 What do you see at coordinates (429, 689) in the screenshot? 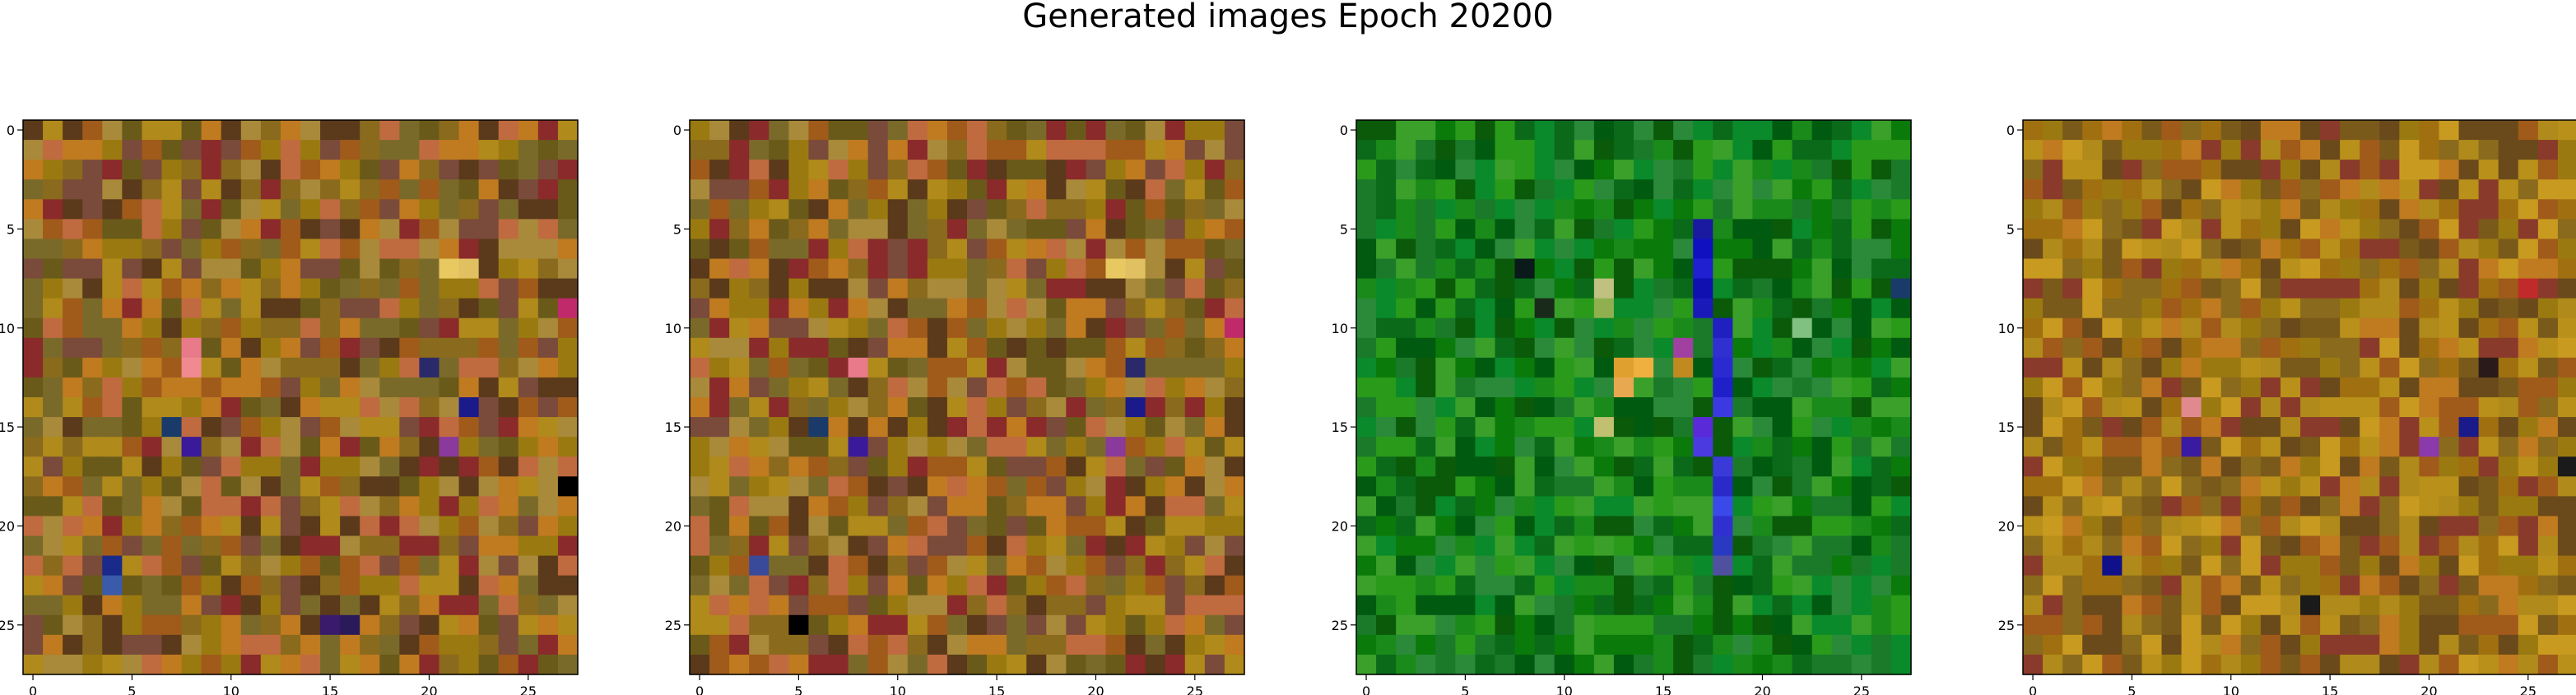
I see `x-tick-label: 20` at bounding box center [429, 689].